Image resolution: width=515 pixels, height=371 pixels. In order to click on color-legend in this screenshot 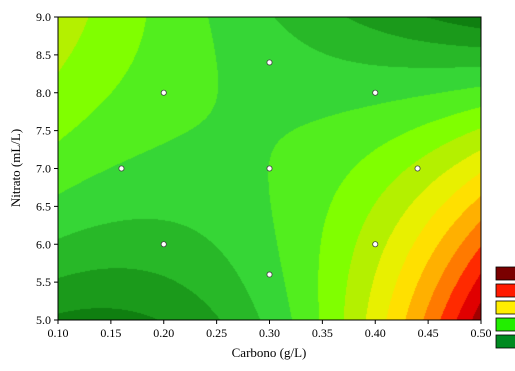, I will do `click(505, 307)`.